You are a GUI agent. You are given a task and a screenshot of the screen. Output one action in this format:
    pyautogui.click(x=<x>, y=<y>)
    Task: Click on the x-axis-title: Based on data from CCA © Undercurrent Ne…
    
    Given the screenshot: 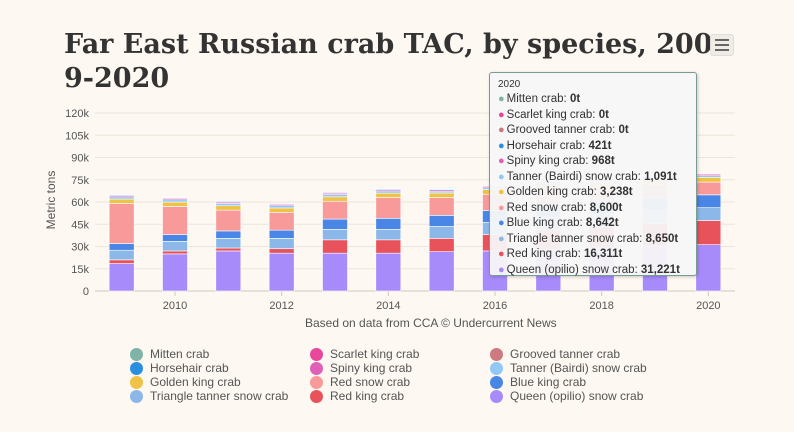 What is the action you would take?
    pyautogui.click(x=431, y=323)
    